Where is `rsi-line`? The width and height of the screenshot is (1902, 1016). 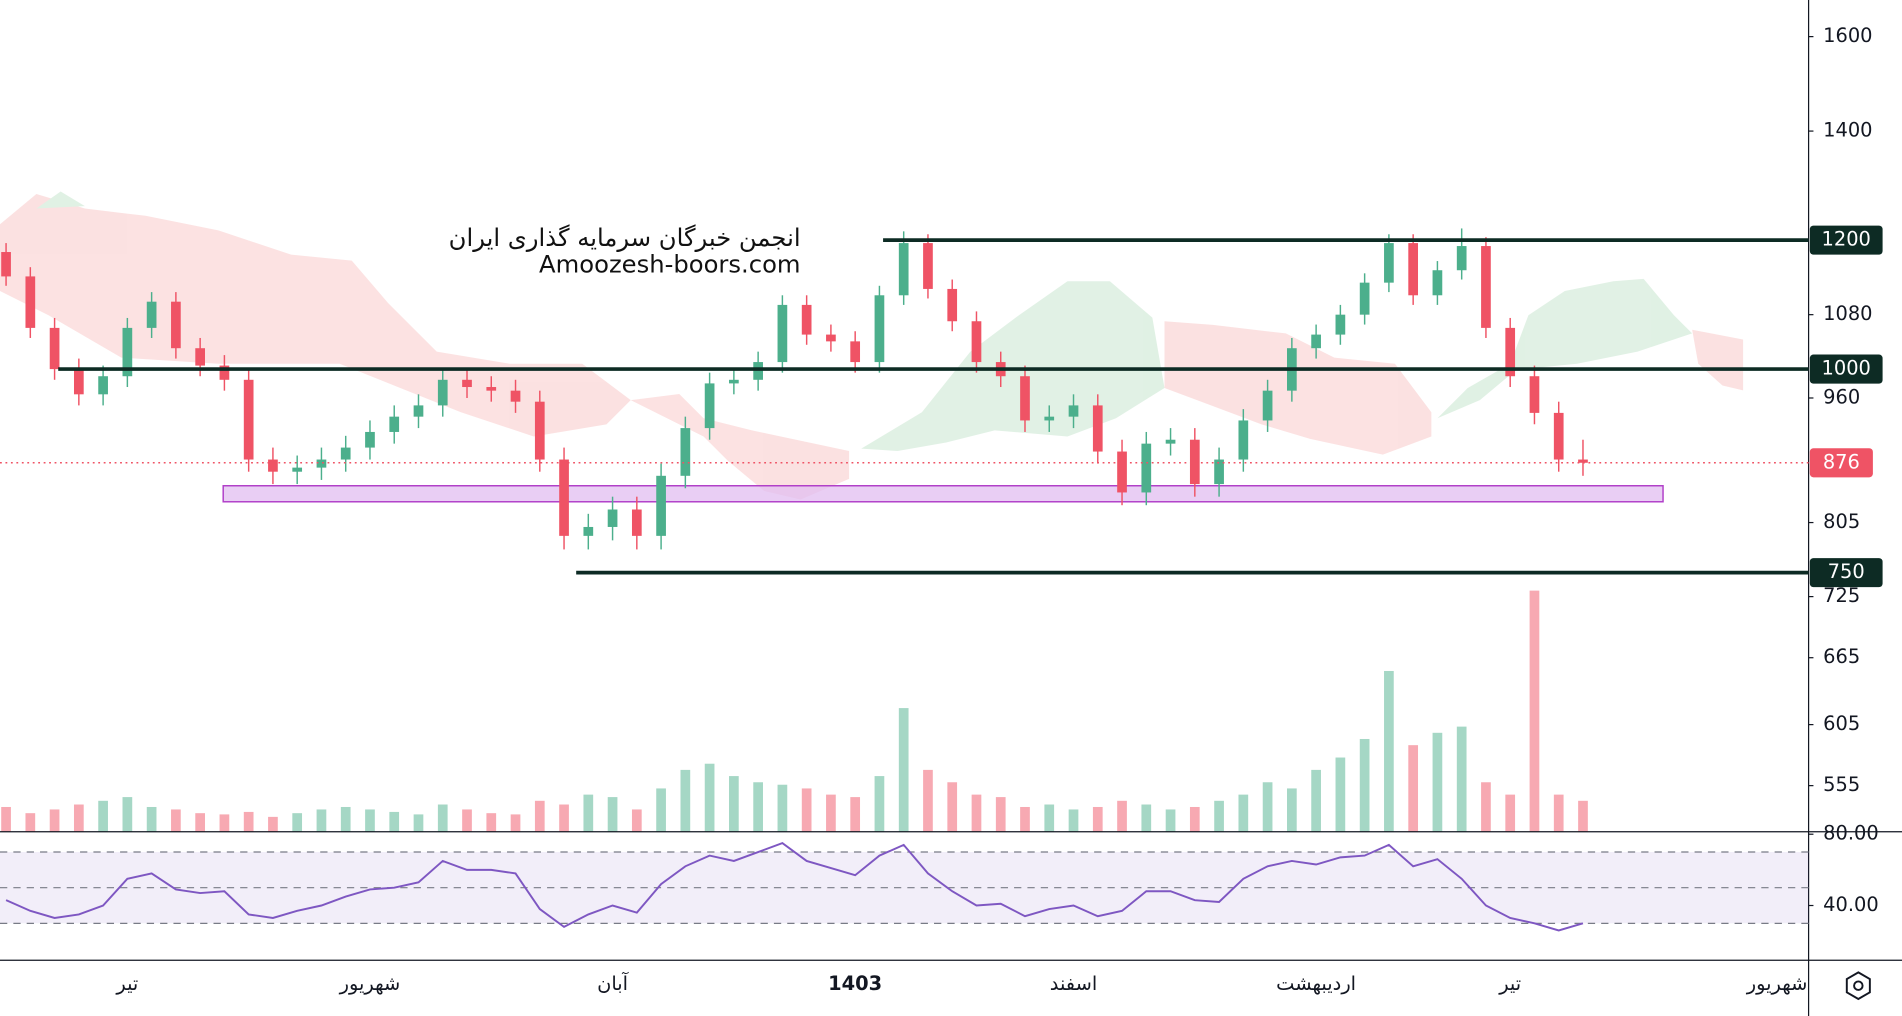 rsi-line is located at coordinates (794, 887).